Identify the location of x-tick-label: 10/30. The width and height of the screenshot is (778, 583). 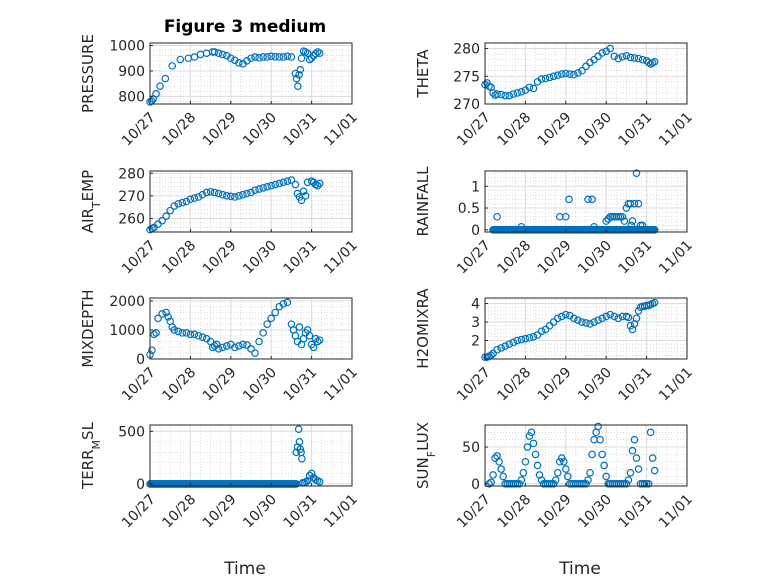
(260, 130).